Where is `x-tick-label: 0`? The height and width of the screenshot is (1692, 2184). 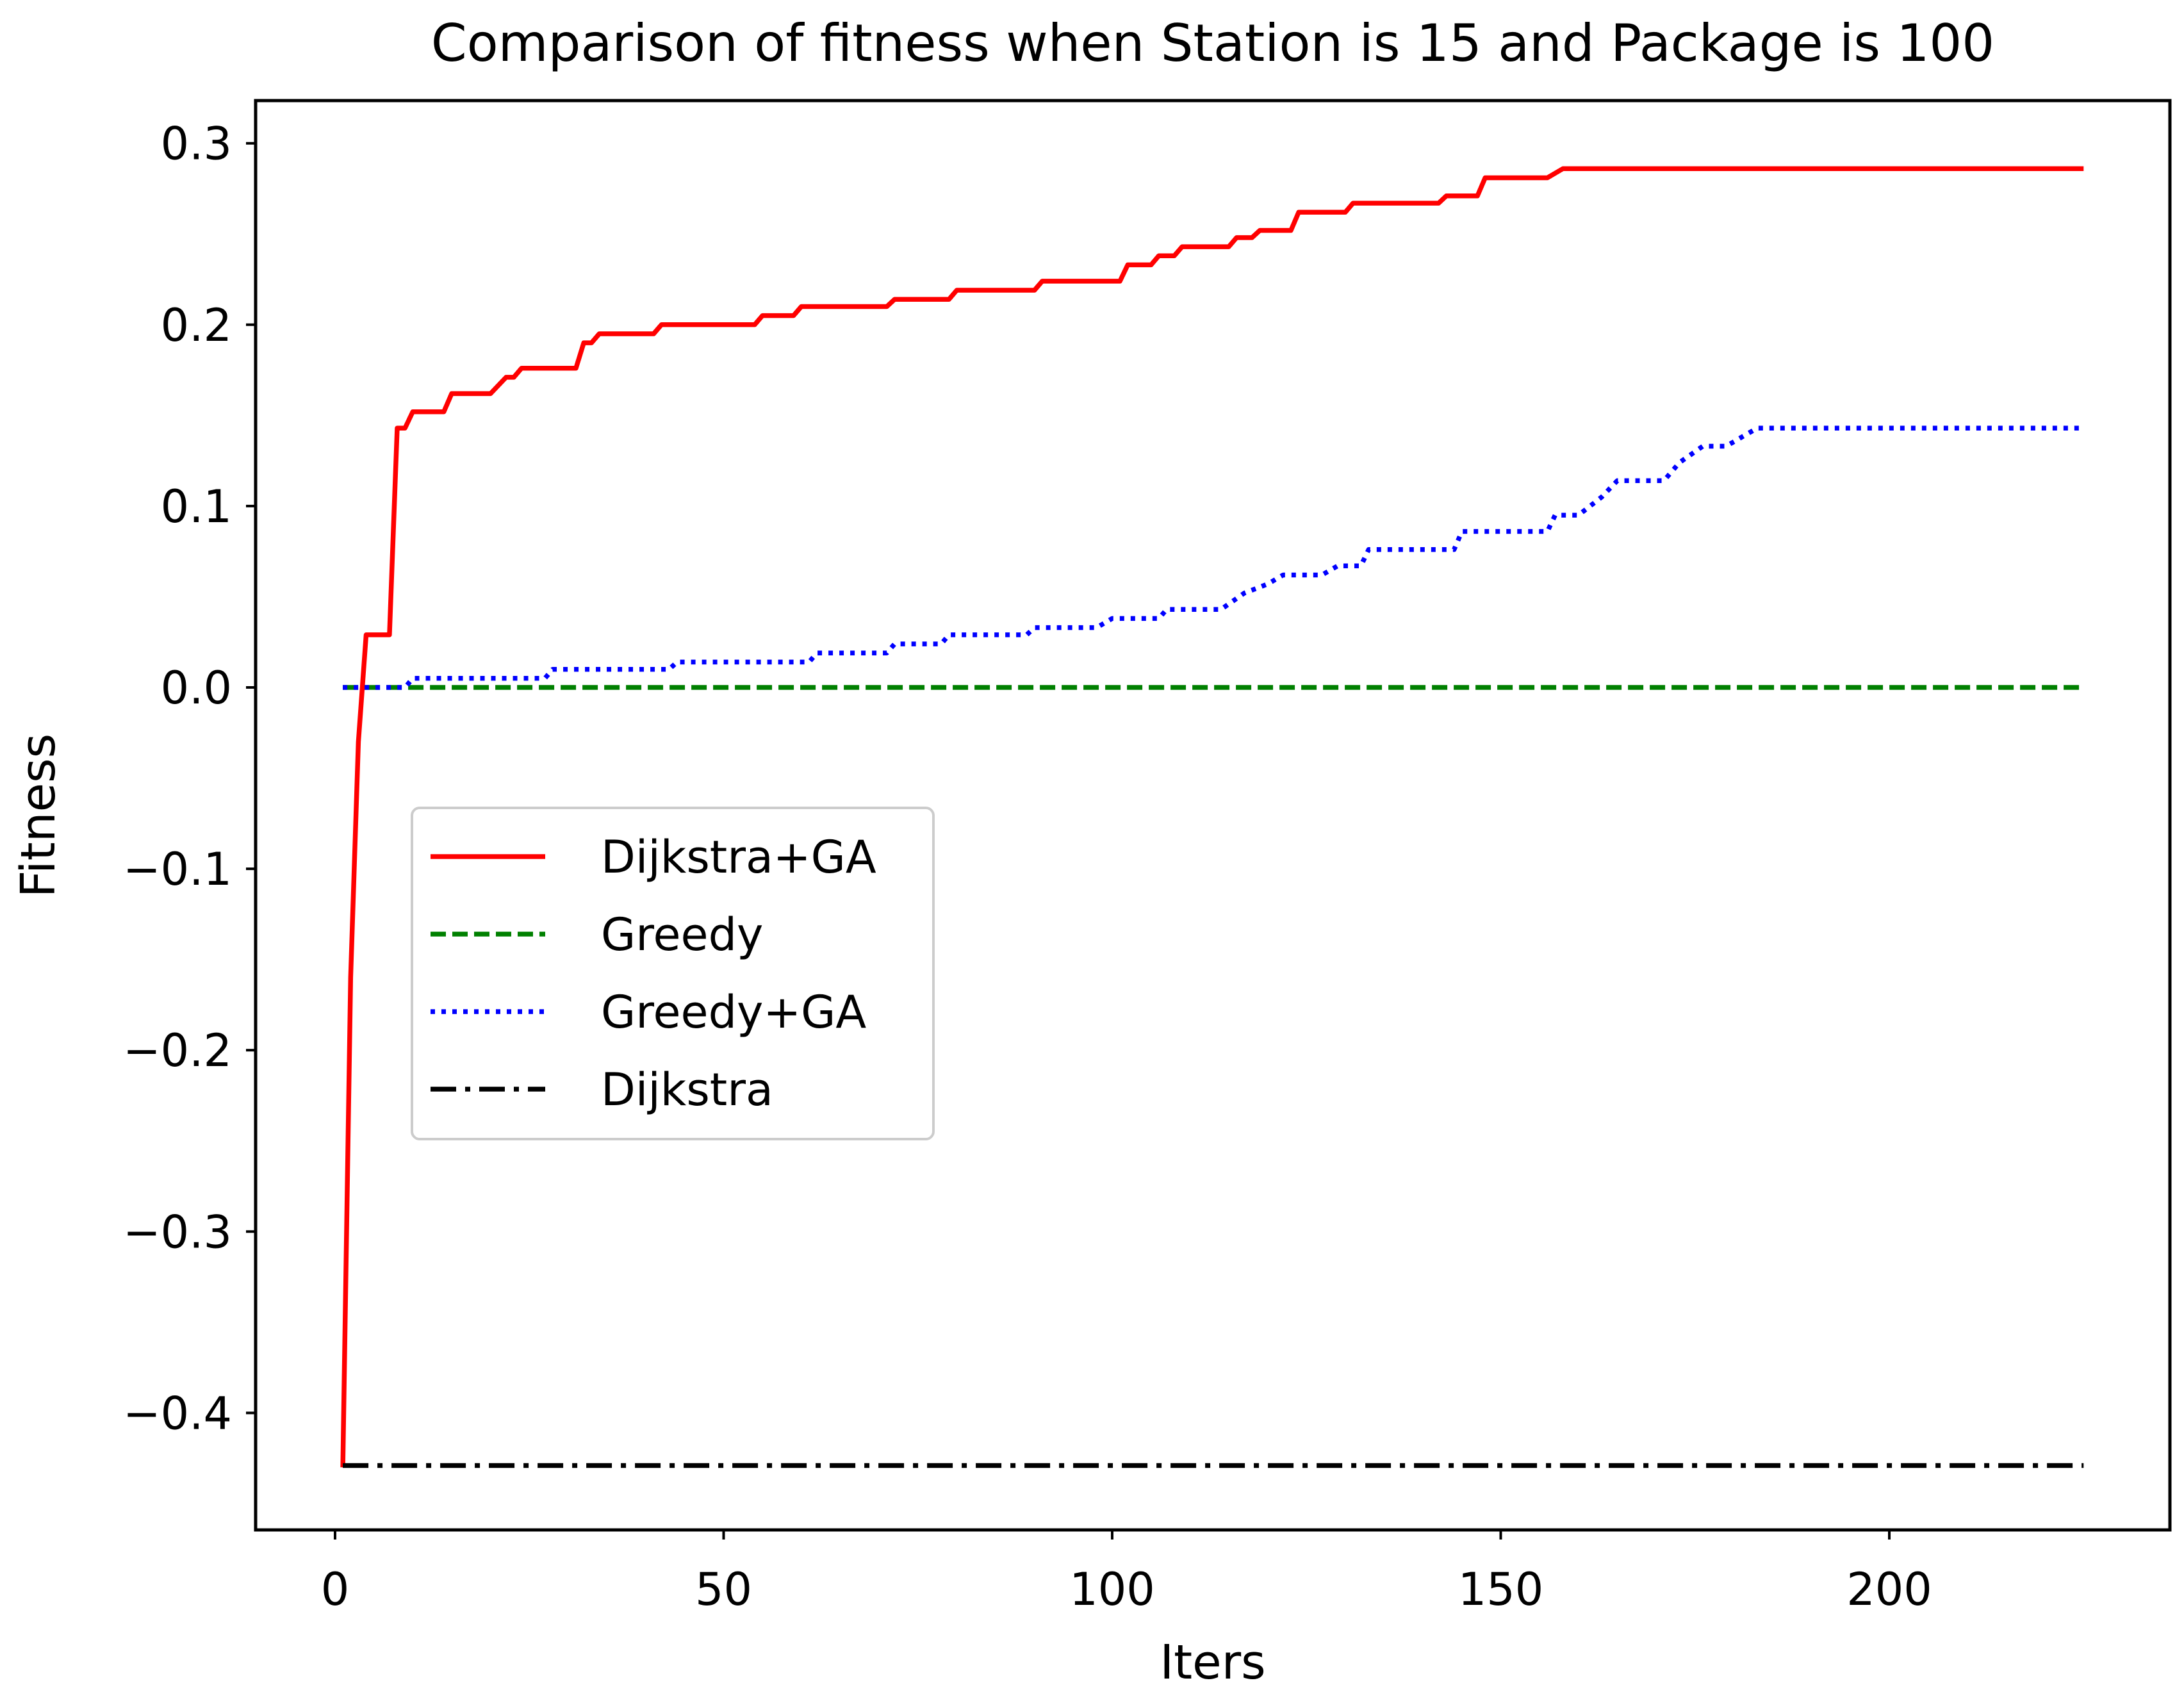
x-tick-label: 0 is located at coordinates (335, 1589).